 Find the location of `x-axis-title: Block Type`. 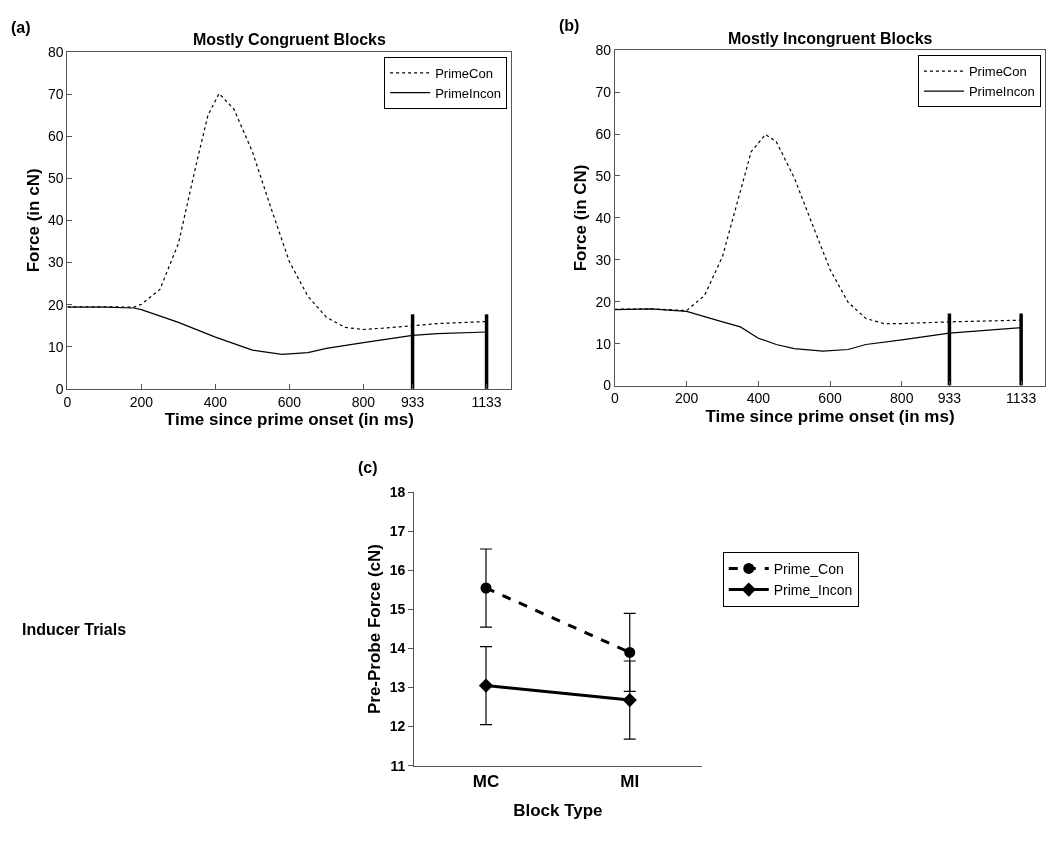

x-axis-title: Block Type is located at coordinates (558, 811).